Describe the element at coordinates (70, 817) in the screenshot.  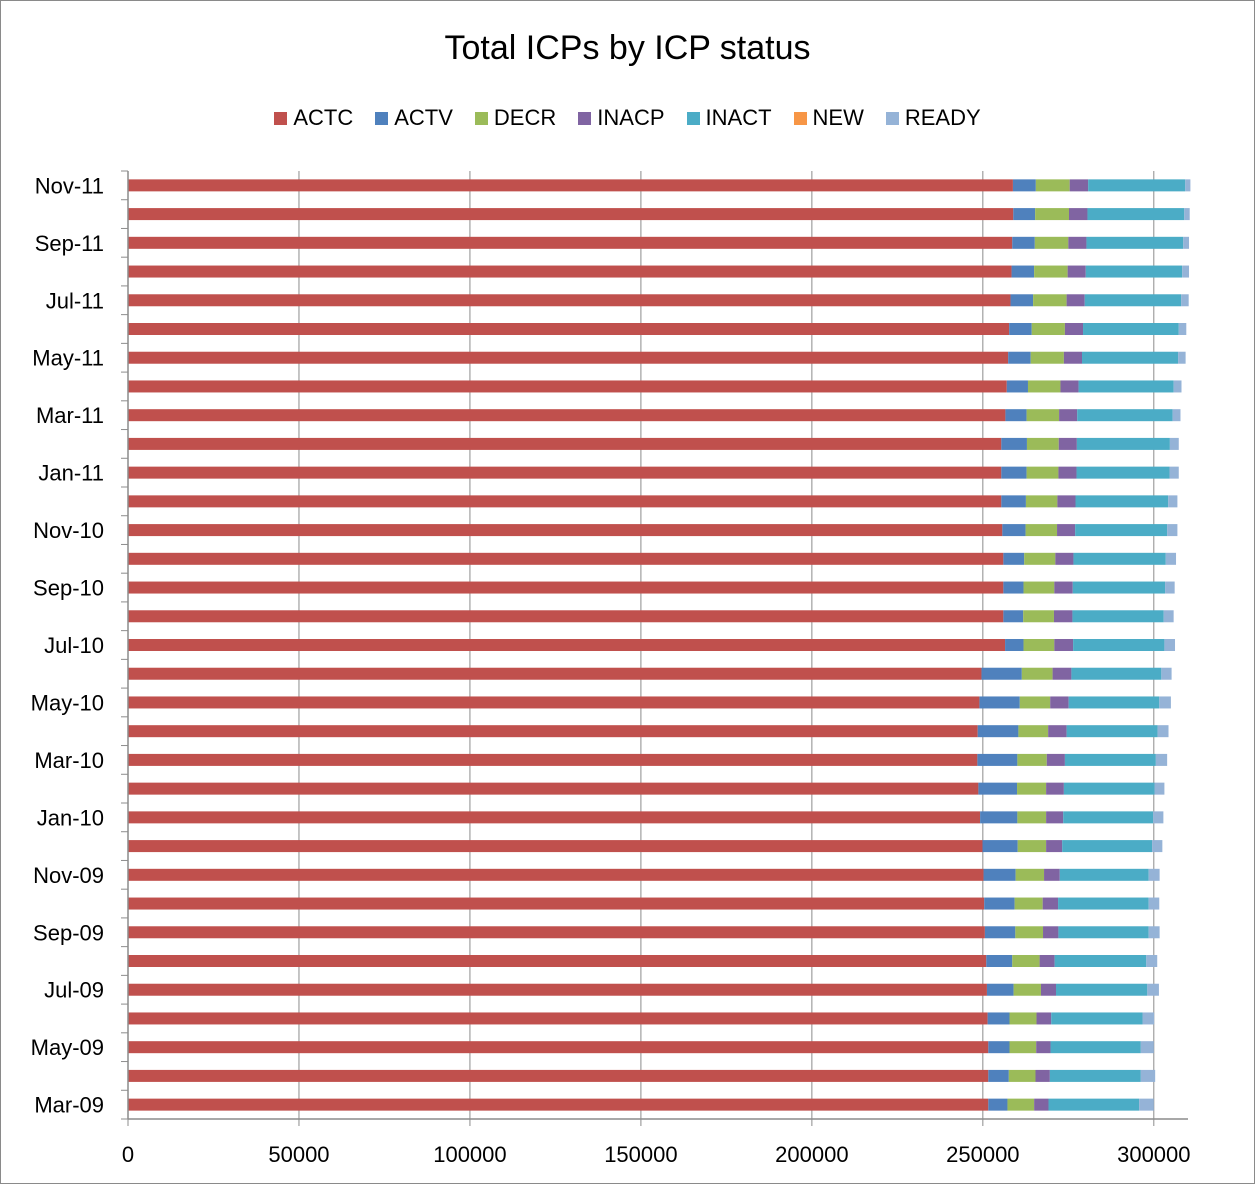
I see `y-tick-label: Jan-10` at that location.